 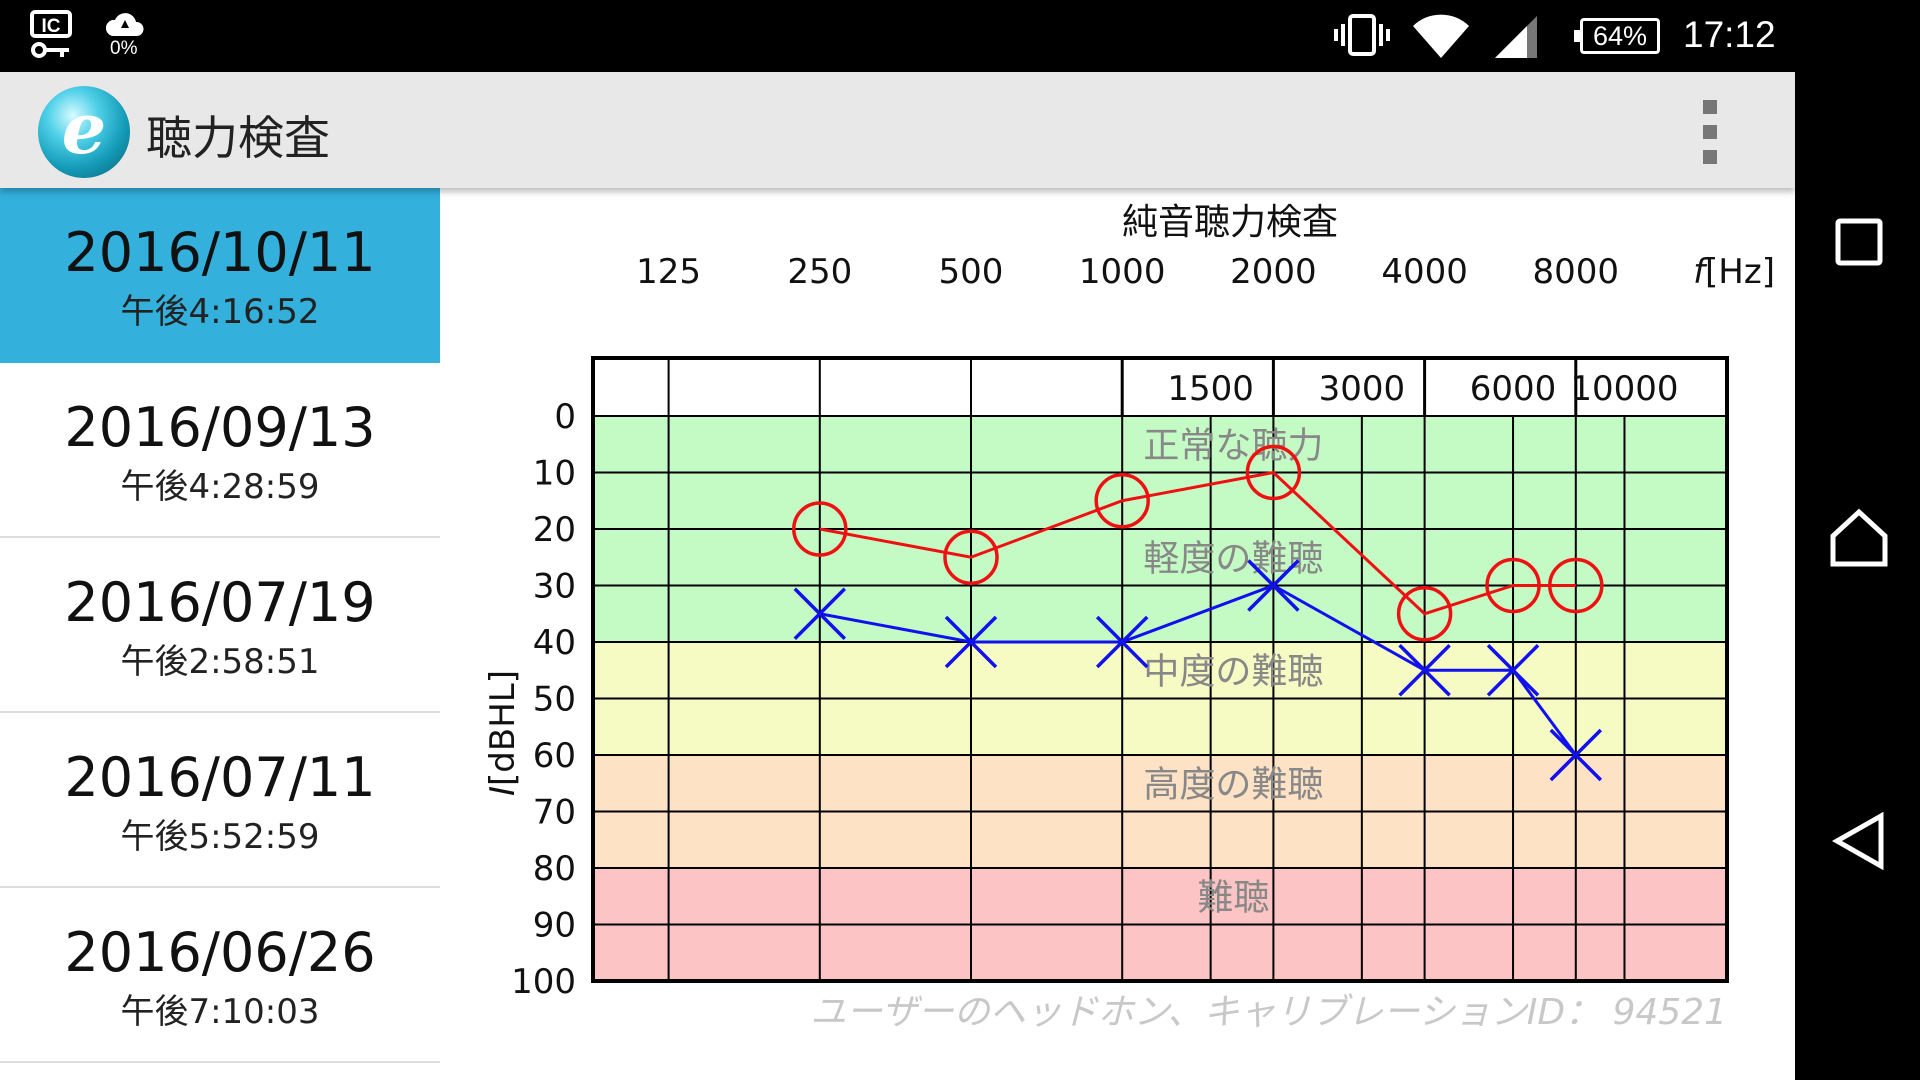 What do you see at coordinates (554, 643) in the screenshot?
I see `y-tick-label: 40` at bounding box center [554, 643].